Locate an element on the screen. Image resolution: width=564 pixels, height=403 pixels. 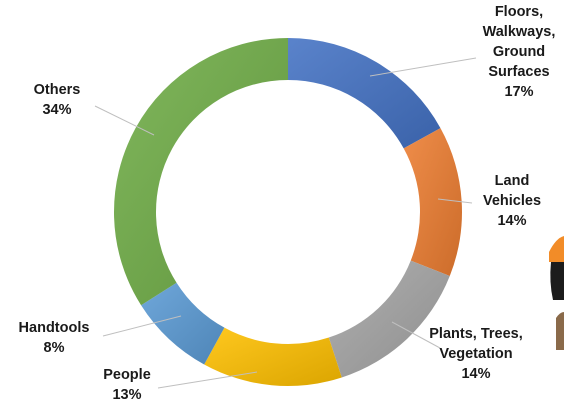
data-label-floors-walkways-ground-surfaces: Floors, Walkways, Ground Surfaces 17% is located at coordinates (519, 52).